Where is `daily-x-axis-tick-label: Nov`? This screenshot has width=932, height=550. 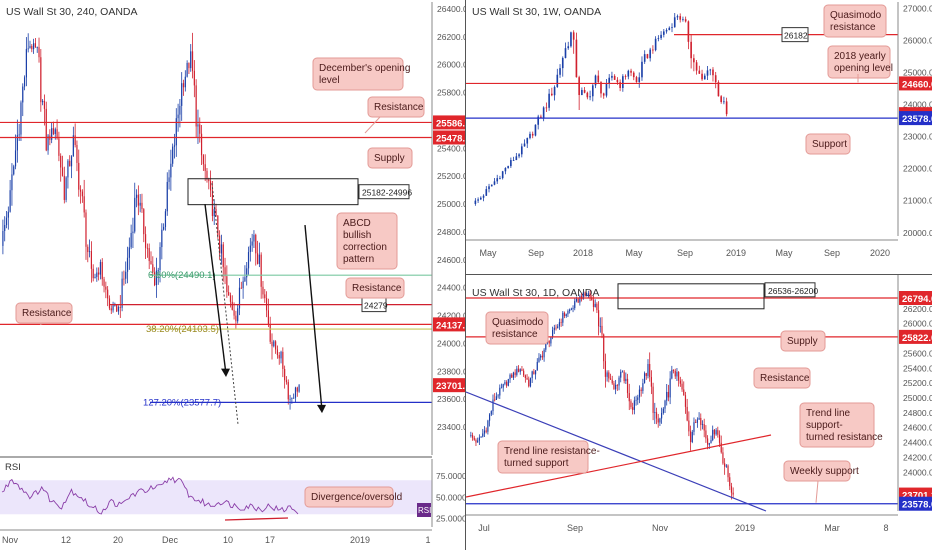
daily-x-axis-tick-label: Nov is located at coordinates (660, 528).